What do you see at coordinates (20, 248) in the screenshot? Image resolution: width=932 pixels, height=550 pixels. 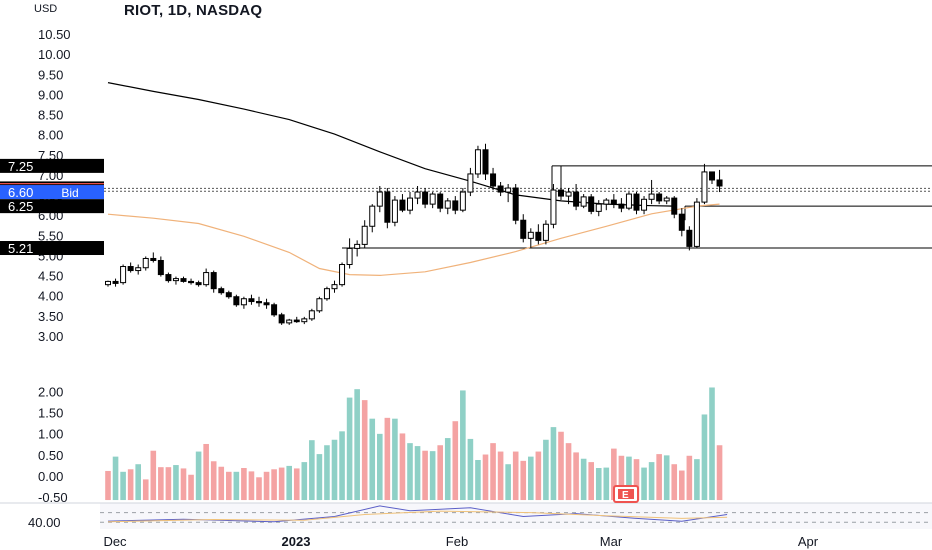 I see `price-badge-label: 5.21` at bounding box center [20, 248].